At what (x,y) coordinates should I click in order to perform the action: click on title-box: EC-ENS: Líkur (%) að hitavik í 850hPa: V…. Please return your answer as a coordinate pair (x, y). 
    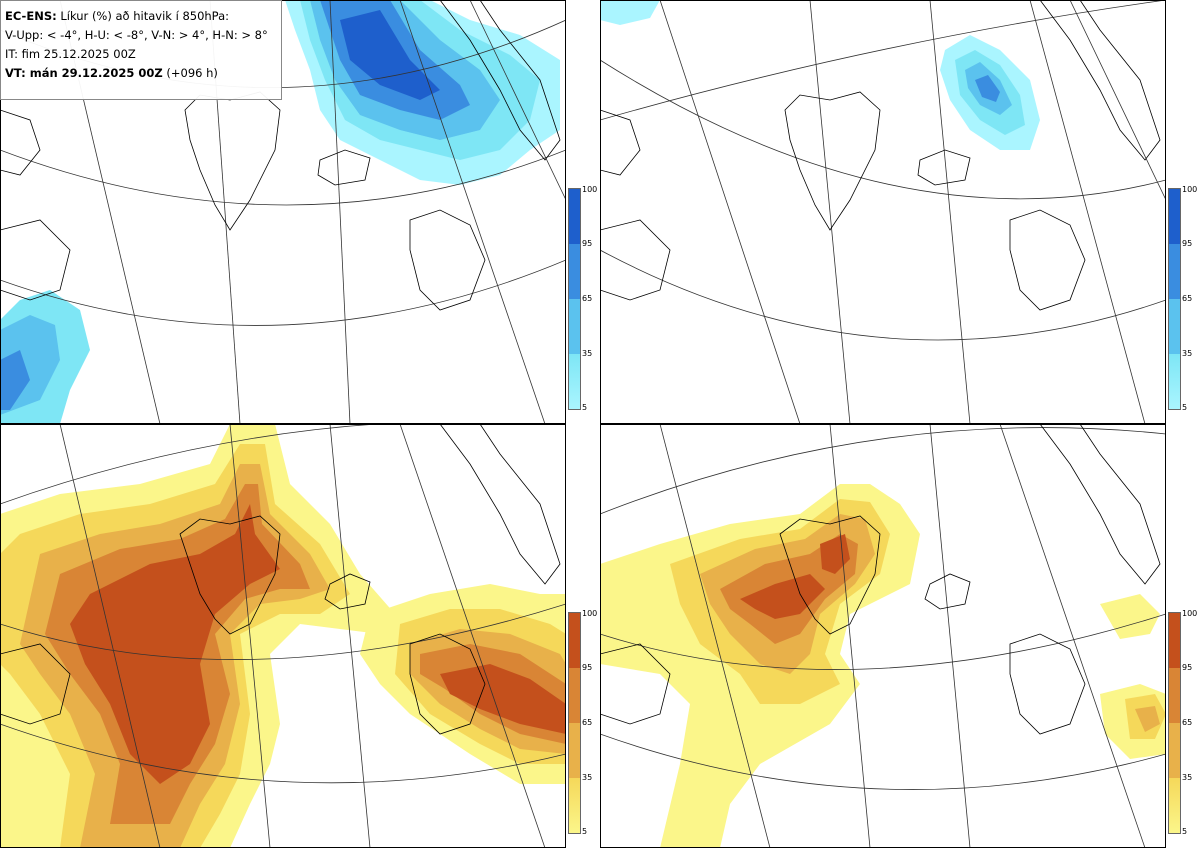
    Looking at the image, I should click on (141, 50).